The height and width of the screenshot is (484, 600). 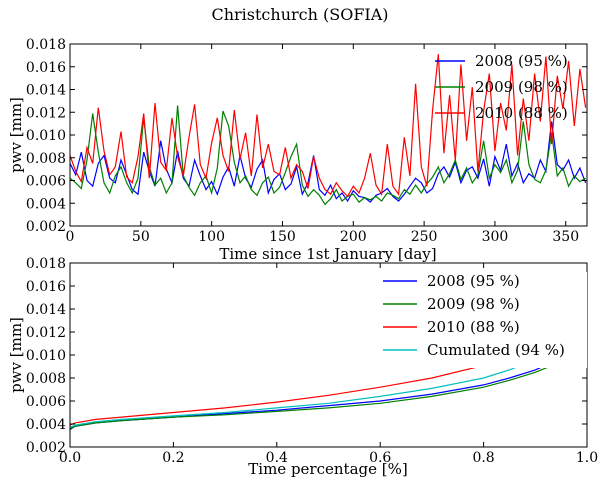 I want to click on time-series-x-tick-label: 350, so click(x=565, y=237).